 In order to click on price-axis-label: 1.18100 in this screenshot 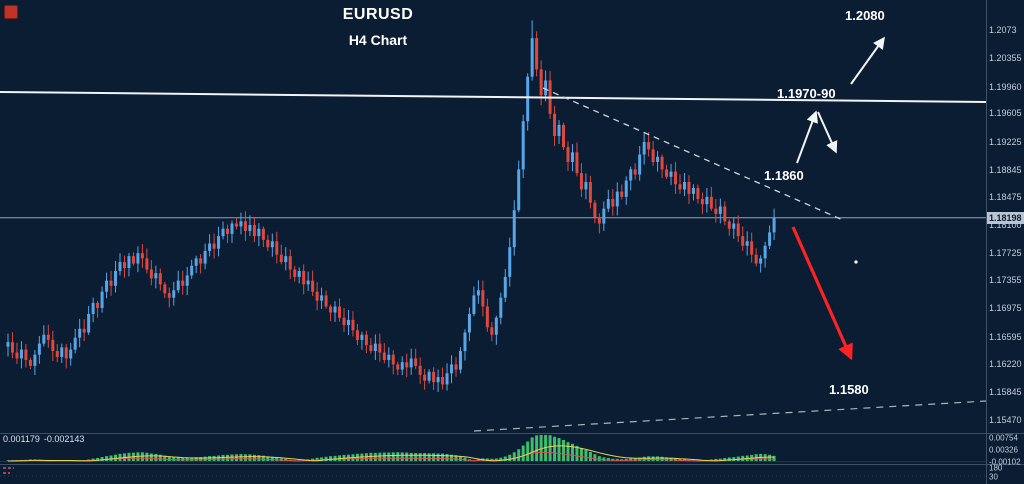, I will do `click(1005, 225)`.